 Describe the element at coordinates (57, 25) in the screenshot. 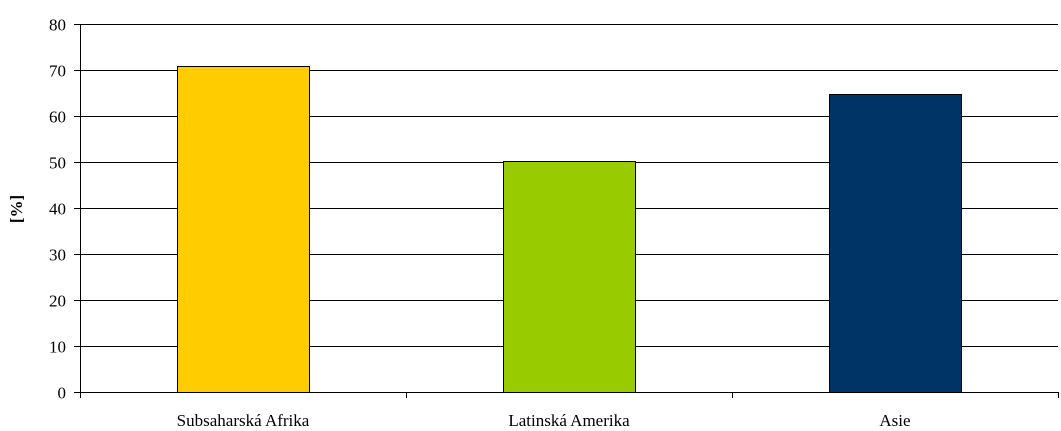

I see `y-tick-label-80: 80` at that location.